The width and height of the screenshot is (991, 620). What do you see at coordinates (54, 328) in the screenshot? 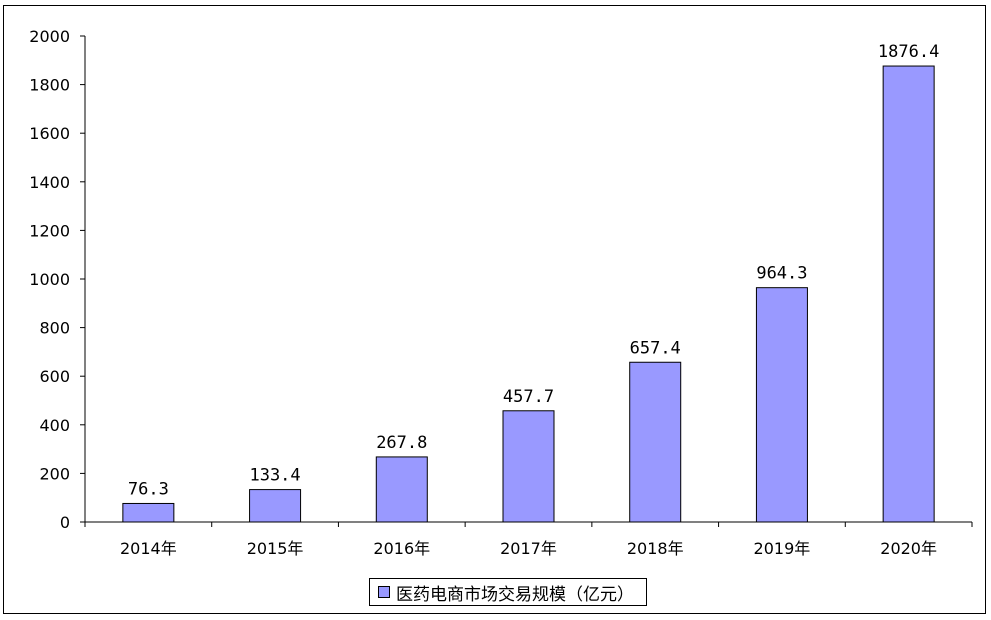
I see `y-tick-label: 800` at bounding box center [54, 328].